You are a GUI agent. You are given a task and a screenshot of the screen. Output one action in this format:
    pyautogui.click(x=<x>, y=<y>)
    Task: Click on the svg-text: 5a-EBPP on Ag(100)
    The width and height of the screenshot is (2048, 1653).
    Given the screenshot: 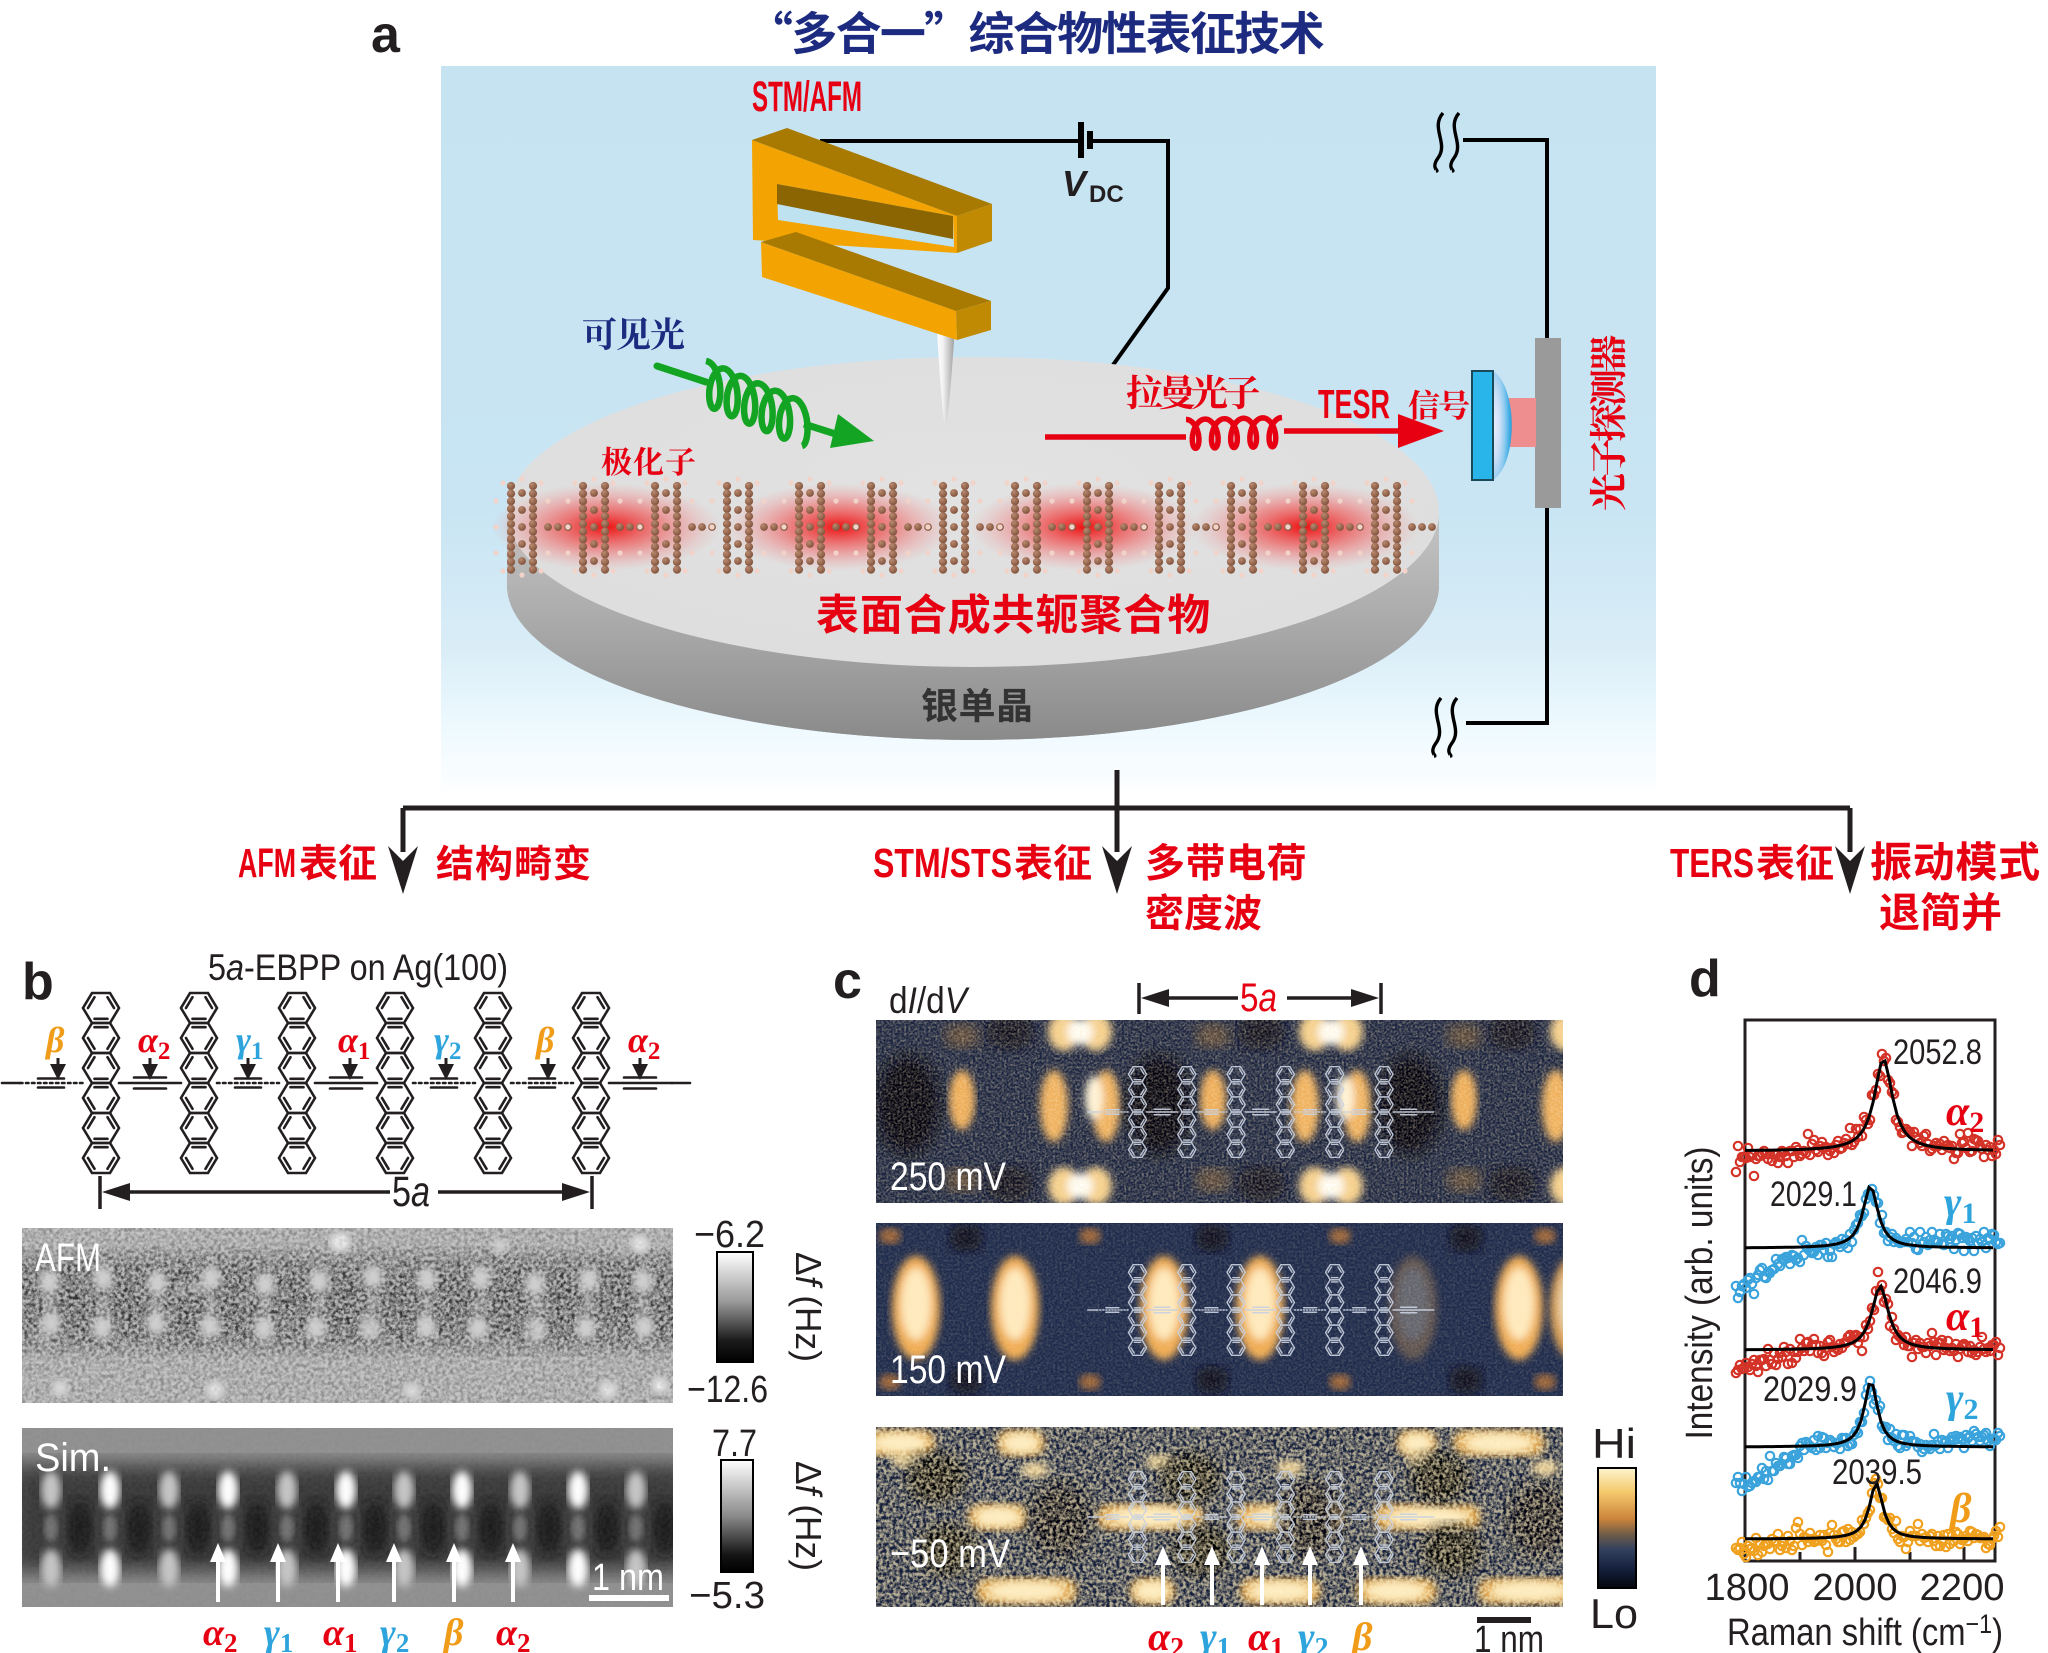 What is the action you would take?
    pyautogui.click(x=358, y=967)
    